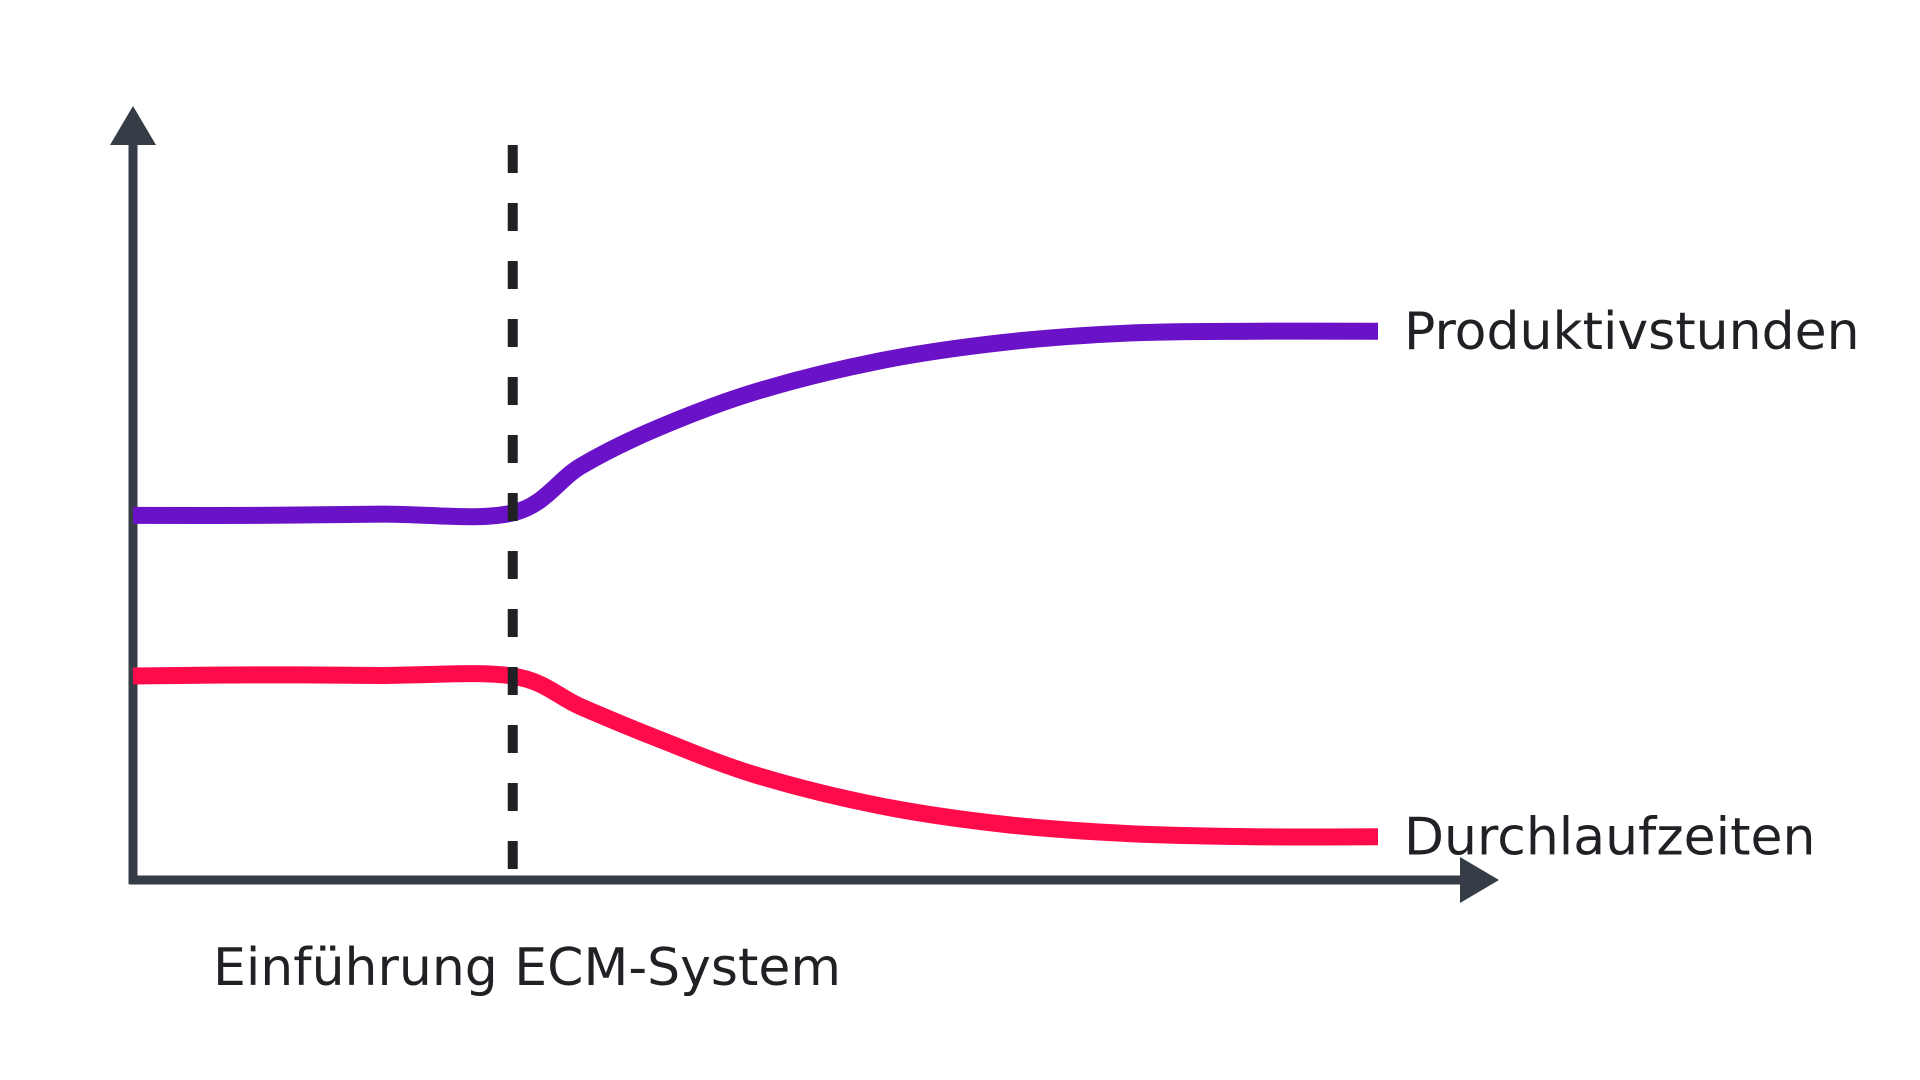  Describe the element at coordinates (1609, 838) in the screenshot. I see `series-label-durchlaufzeiten: Durchlaufzeiten` at that location.